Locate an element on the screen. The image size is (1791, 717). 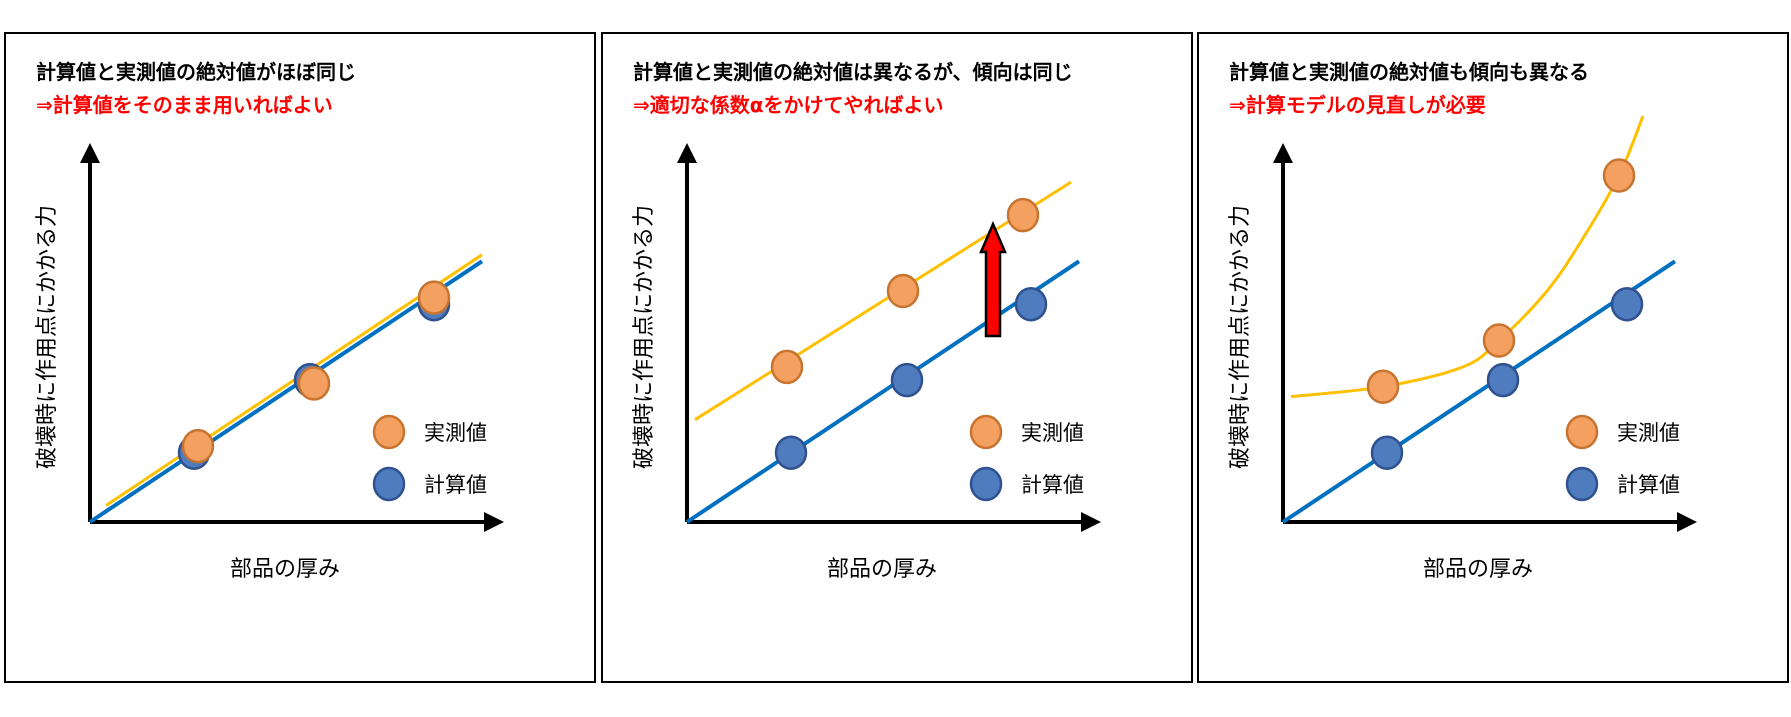
chart-title: 計算値と実測値の絶対値は異なるが、傾向は同じ is located at coordinates (853, 72).